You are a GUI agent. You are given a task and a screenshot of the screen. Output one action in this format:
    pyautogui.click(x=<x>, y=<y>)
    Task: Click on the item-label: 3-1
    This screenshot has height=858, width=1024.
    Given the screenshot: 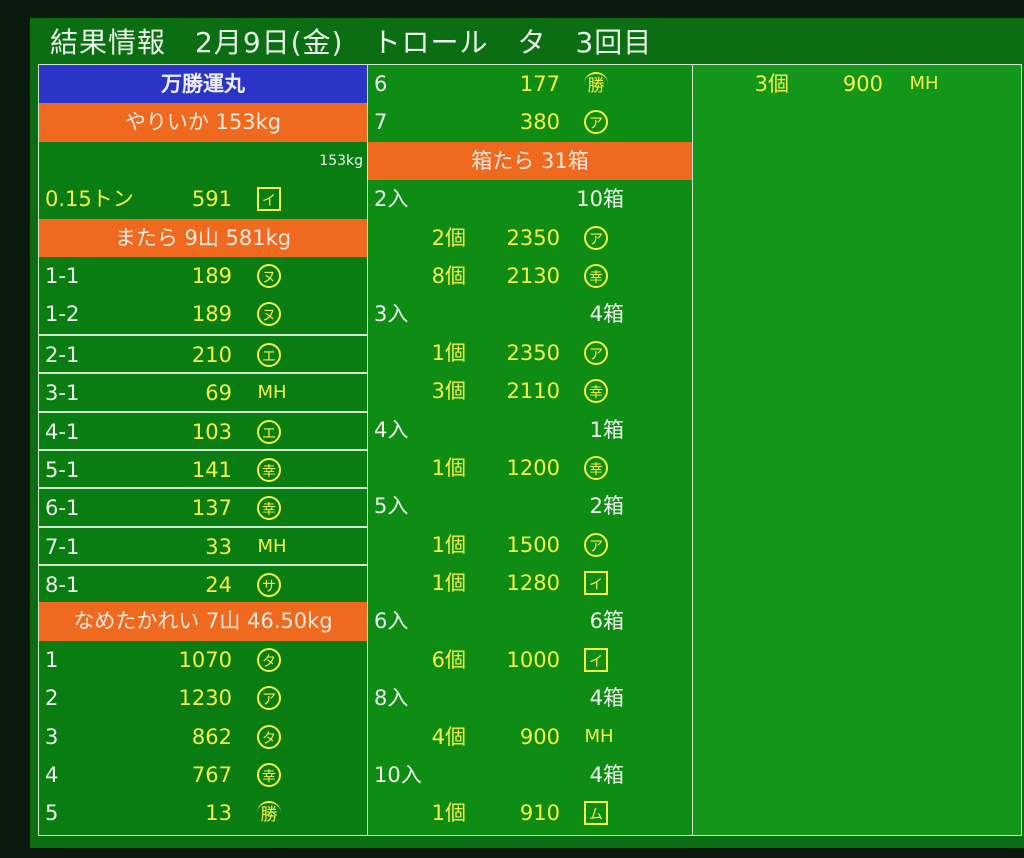 What is the action you would take?
    pyautogui.click(x=62, y=393)
    